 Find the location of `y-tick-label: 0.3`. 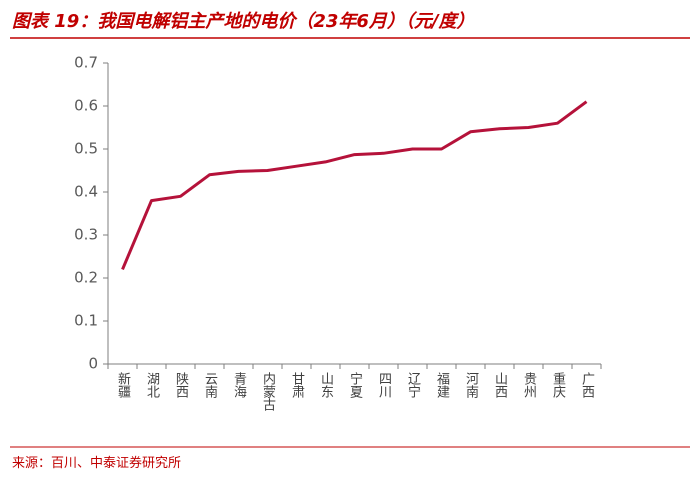

y-tick-label: 0.3 is located at coordinates (86, 235).